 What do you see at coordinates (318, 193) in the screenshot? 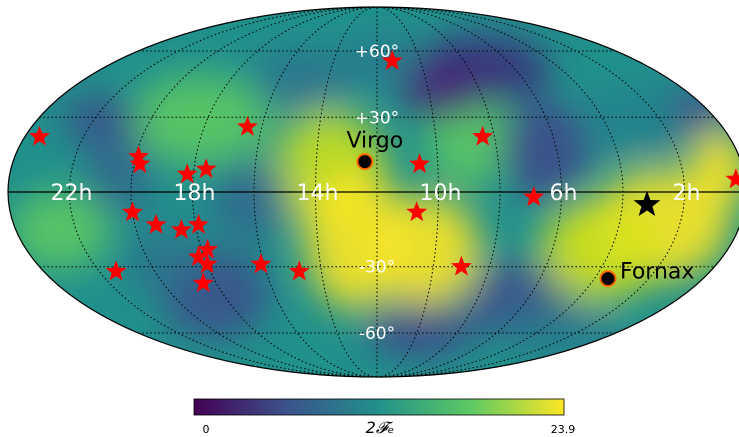
I see `ra-tick-label: 14h` at bounding box center [318, 193].